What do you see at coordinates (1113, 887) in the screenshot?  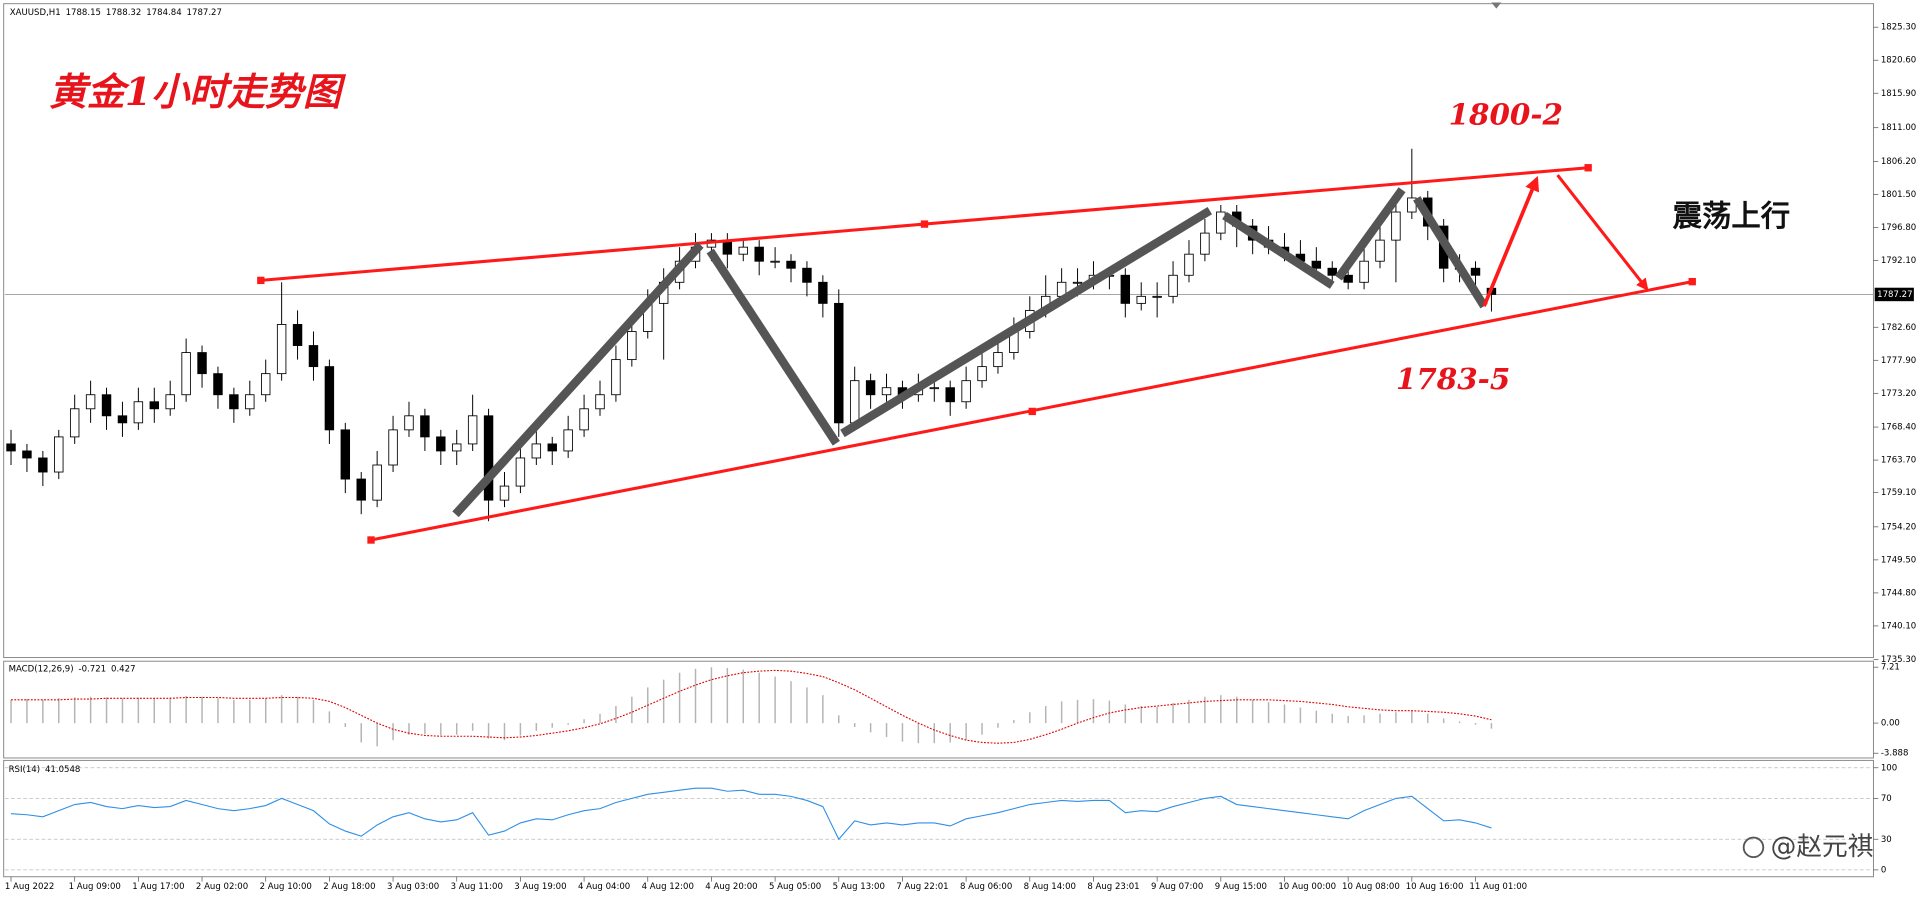 I see `x-tick-label: 8 Aug 23:01` at bounding box center [1113, 887].